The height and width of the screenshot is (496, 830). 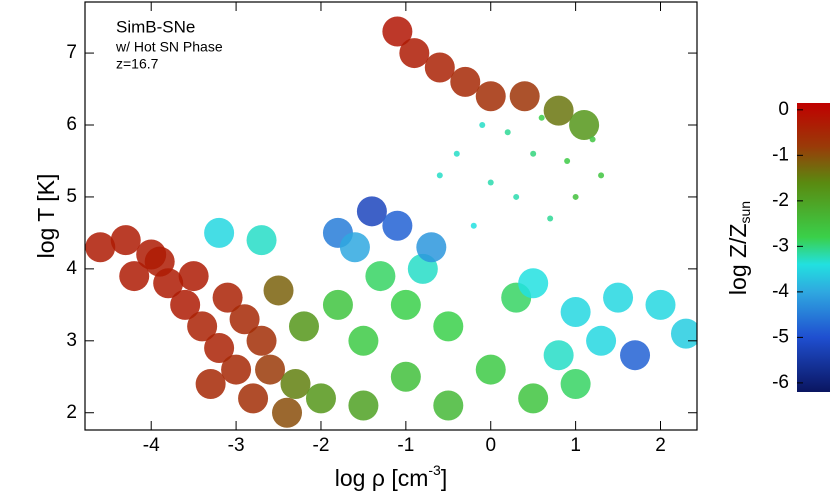 I want to click on annotation: w/ Hot SN Phase, so click(x=169, y=47).